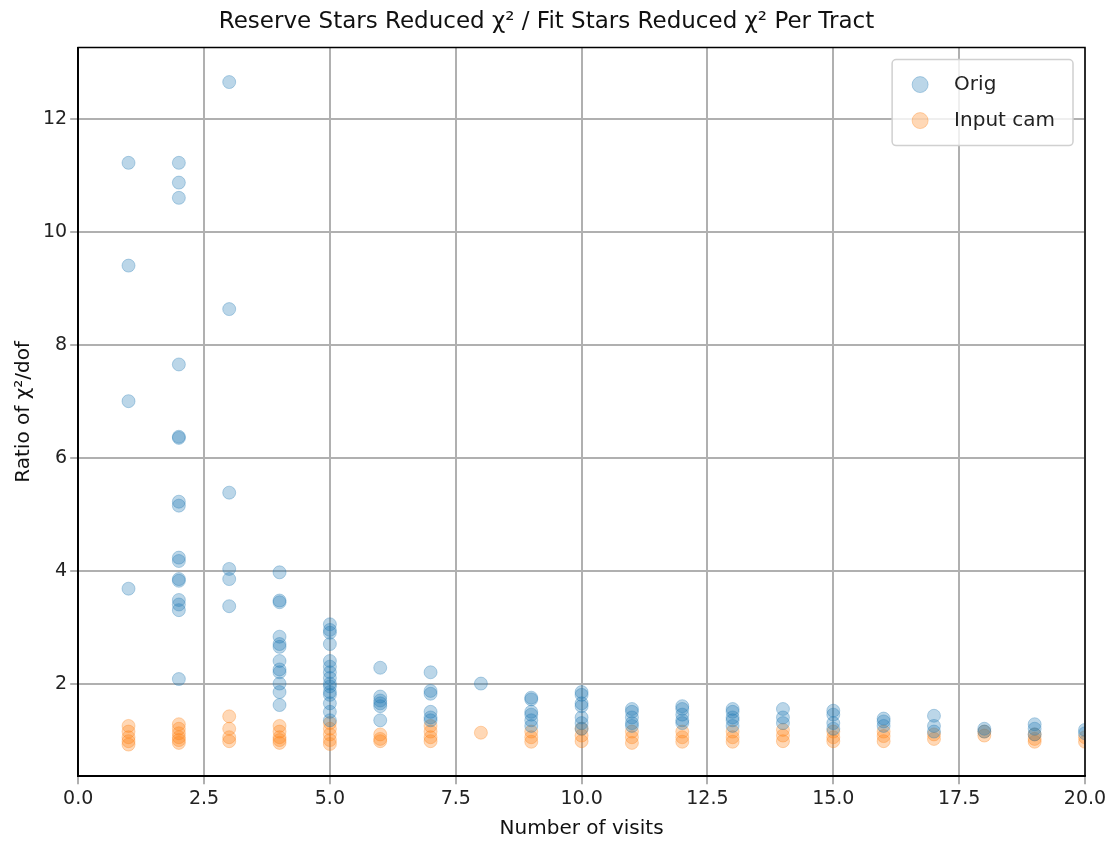  I want to click on x-tick-label: 20.0, so click(1085, 796).